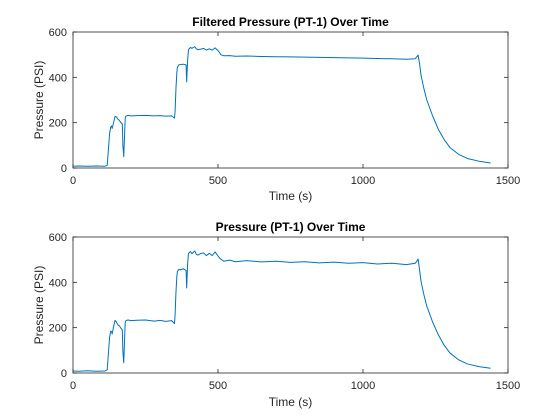 This screenshot has height=420, width=560. I want to click on chart-title: Filtered Pressure (PT-1) Over Time, so click(290, 22).